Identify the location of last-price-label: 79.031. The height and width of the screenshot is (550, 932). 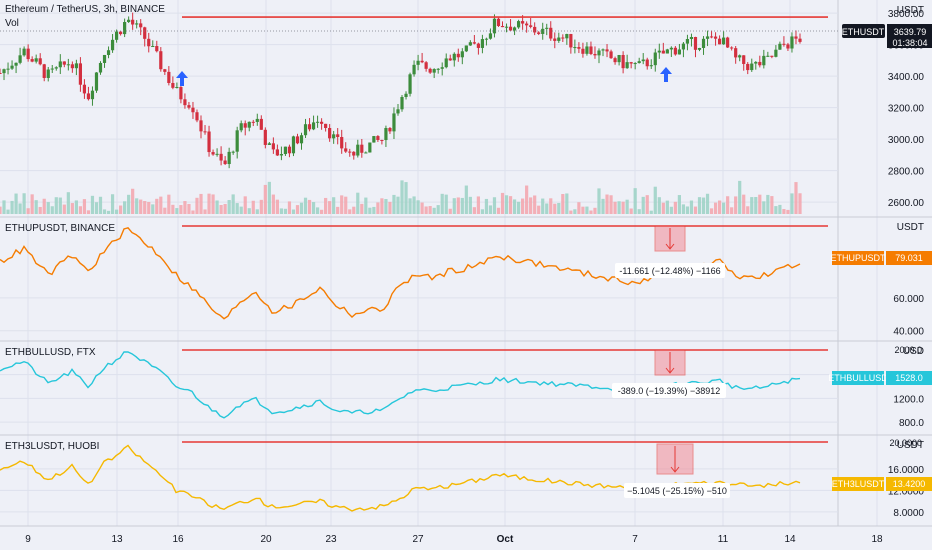
(909, 258).